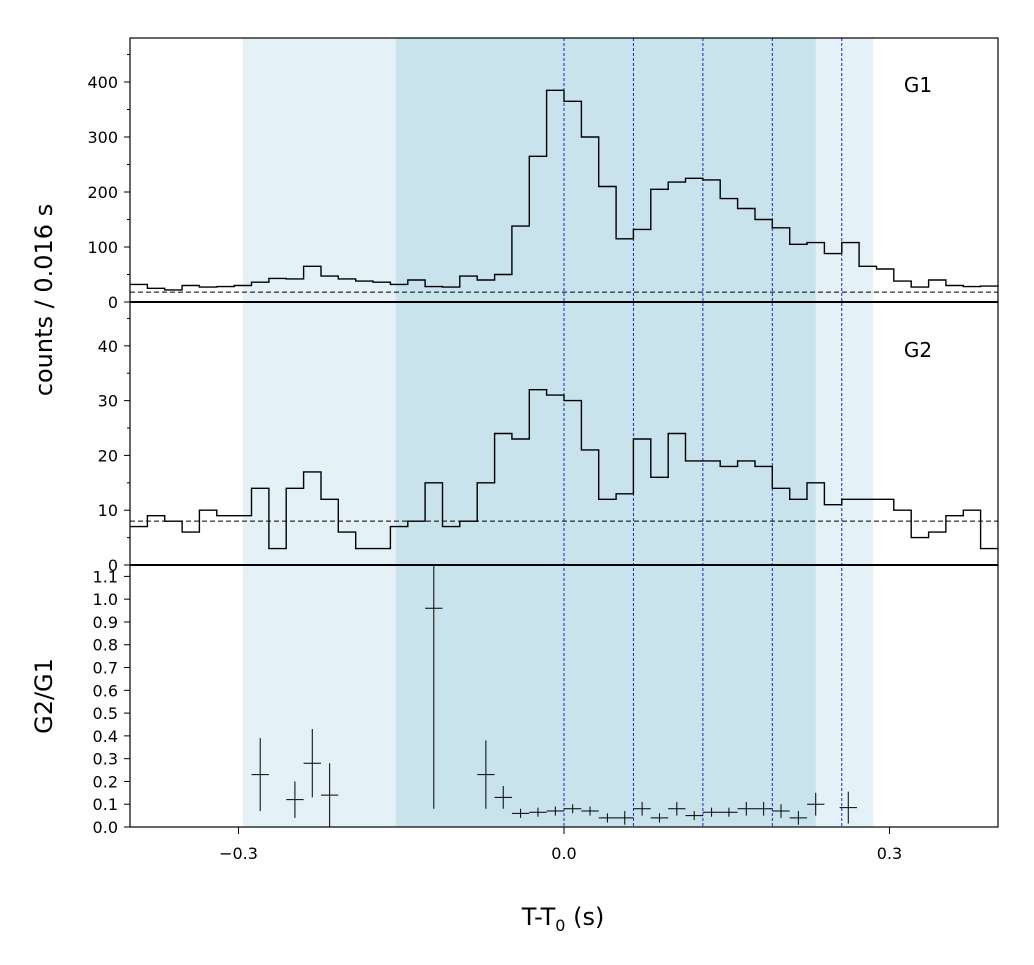 The height and width of the screenshot is (965, 1034). What do you see at coordinates (44, 300) in the screenshot?
I see `y-axis-label-counts: counts / 0.016 s` at bounding box center [44, 300].